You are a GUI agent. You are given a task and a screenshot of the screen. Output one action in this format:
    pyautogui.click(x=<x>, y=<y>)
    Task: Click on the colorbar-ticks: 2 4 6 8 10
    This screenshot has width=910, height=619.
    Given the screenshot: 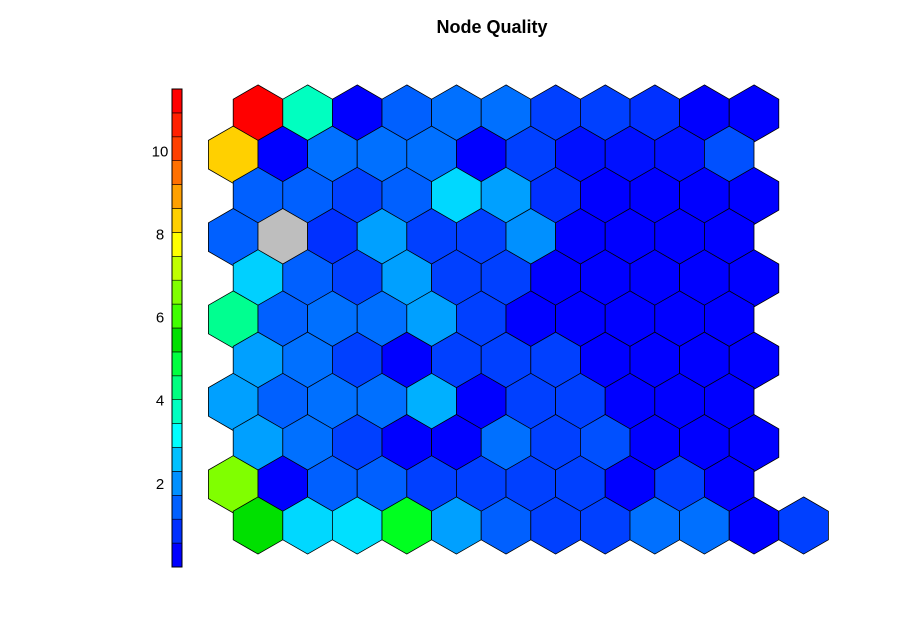 What is the action you would take?
    pyautogui.click(x=160, y=318)
    